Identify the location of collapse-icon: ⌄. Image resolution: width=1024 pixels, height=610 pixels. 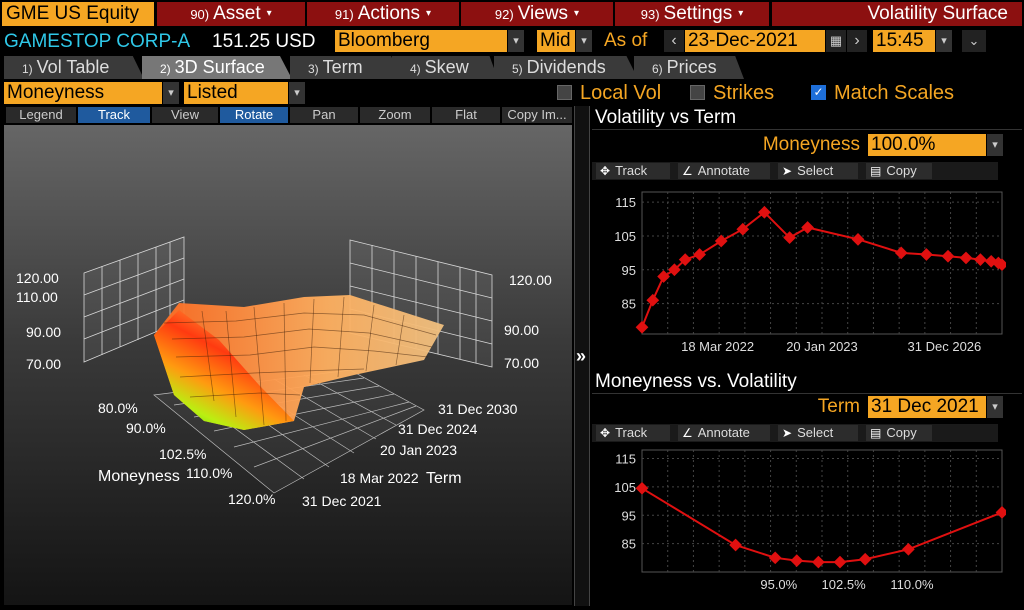
(974, 41).